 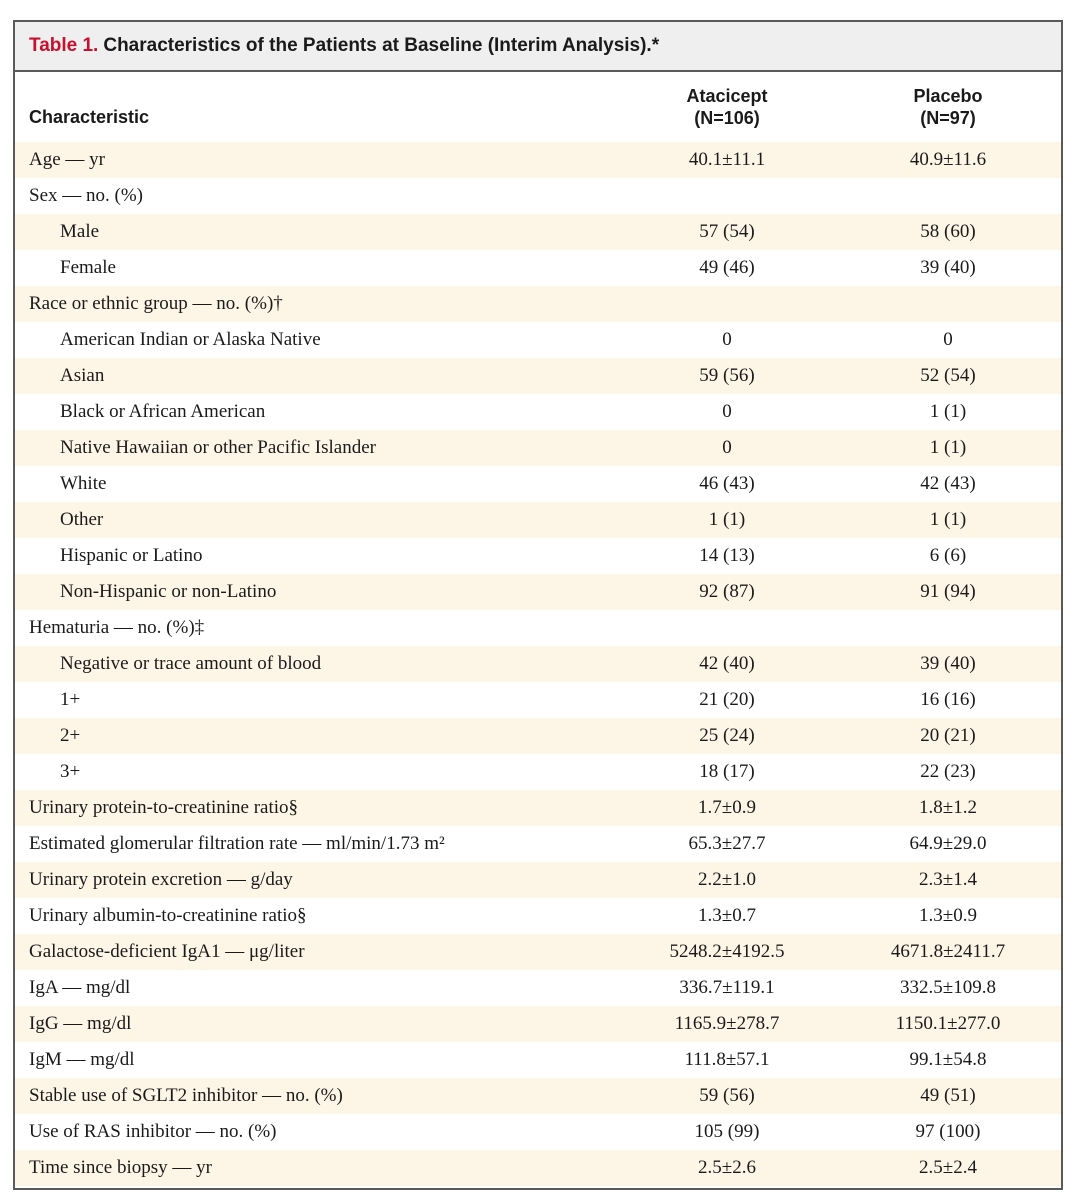 I want to click on row-label: Non-Hispanic or non-Latino, so click(x=168, y=591).